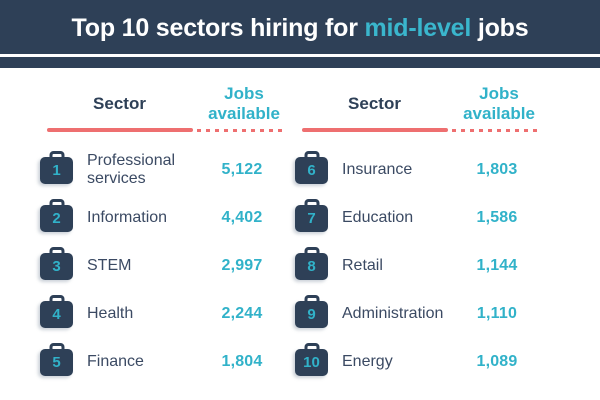  I want to click on sector-label: Health, so click(110, 313).